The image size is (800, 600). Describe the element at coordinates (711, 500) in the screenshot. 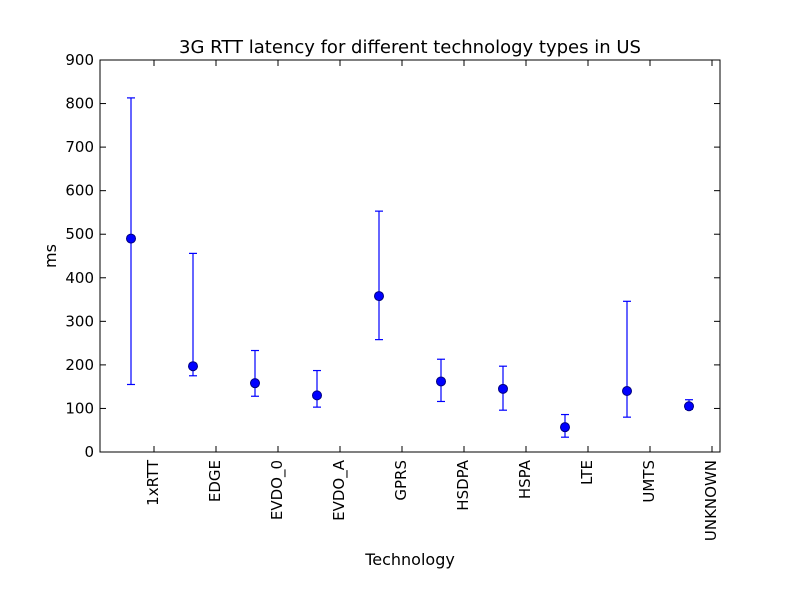

I see `x-tick-label-unknown: UNKNOWN` at that location.